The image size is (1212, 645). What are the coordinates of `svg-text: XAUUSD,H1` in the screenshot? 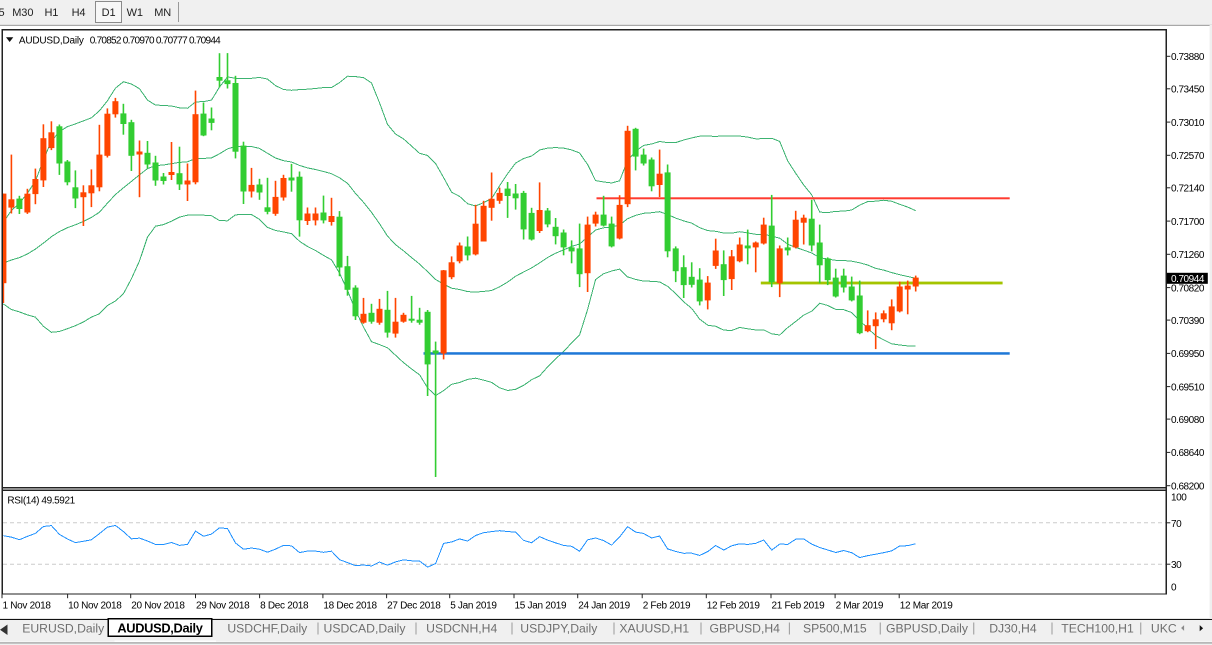 It's located at (654, 629).